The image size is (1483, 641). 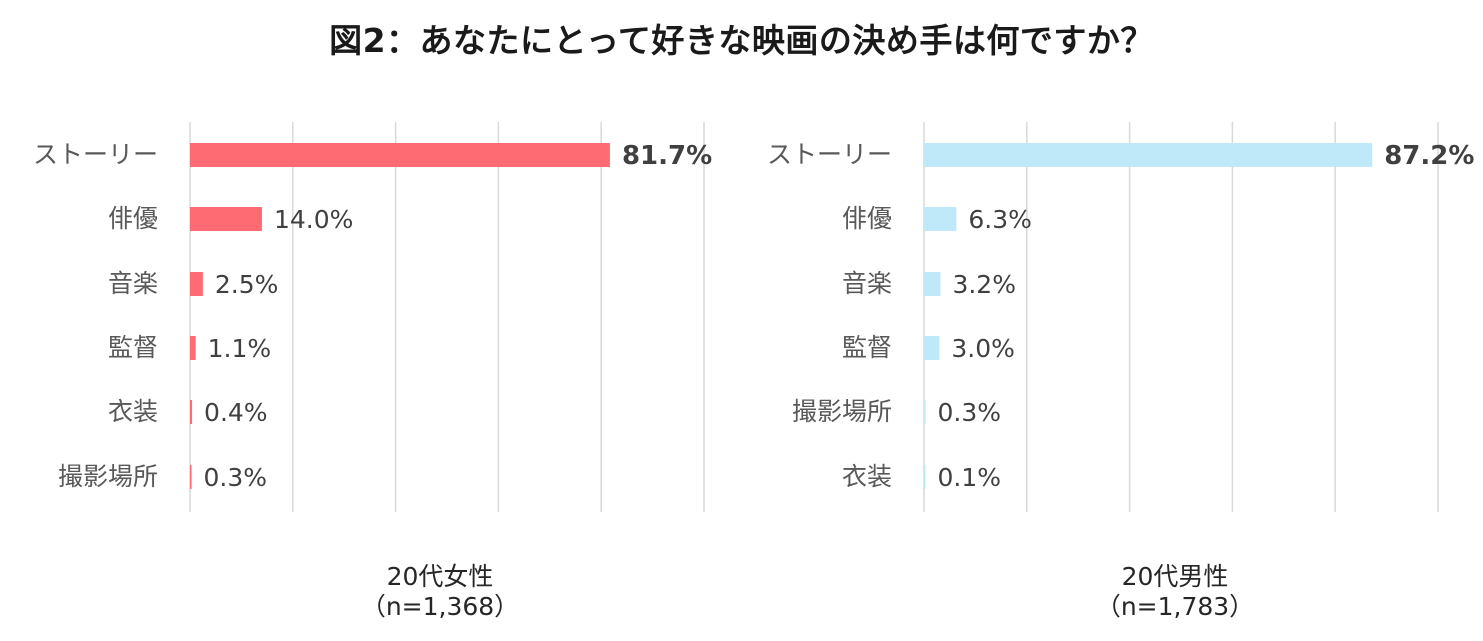 I want to click on data-label: 6.3%, so click(x=1000, y=219).